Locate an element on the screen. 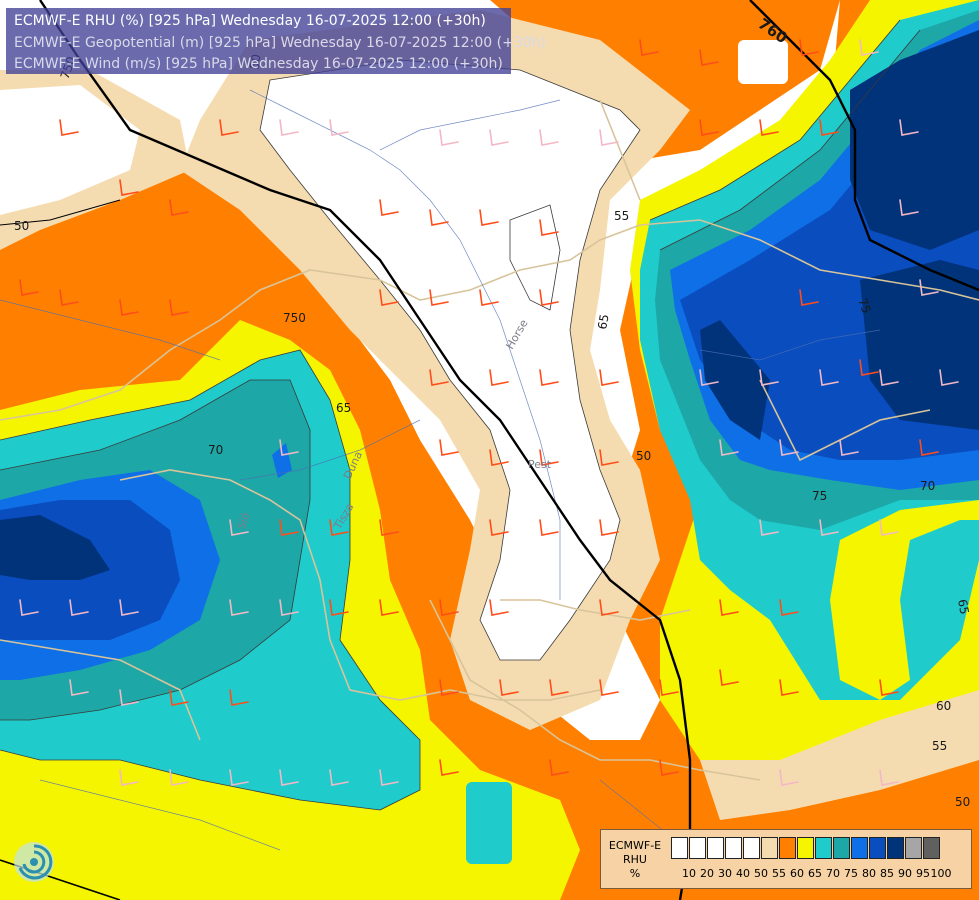 This screenshot has width=979, height=900. geopotential-line-w is located at coordinates (60, 212).